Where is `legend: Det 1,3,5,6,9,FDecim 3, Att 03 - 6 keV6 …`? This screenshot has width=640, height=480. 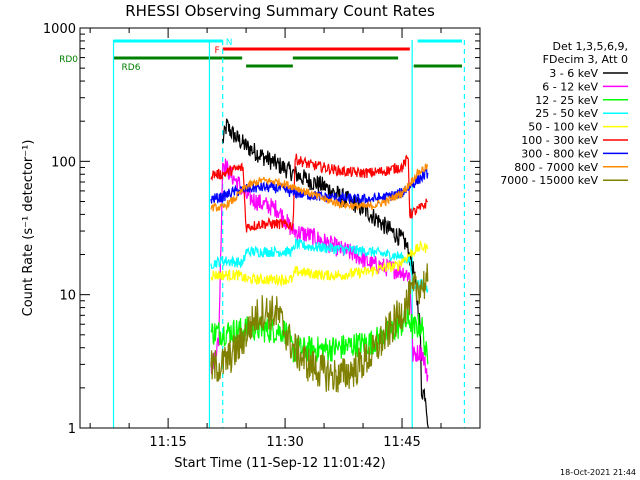
legend: Det 1,3,5,6,9,FDecim 3, Att 03 - 6 keV6 … is located at coordinates (564, 113).